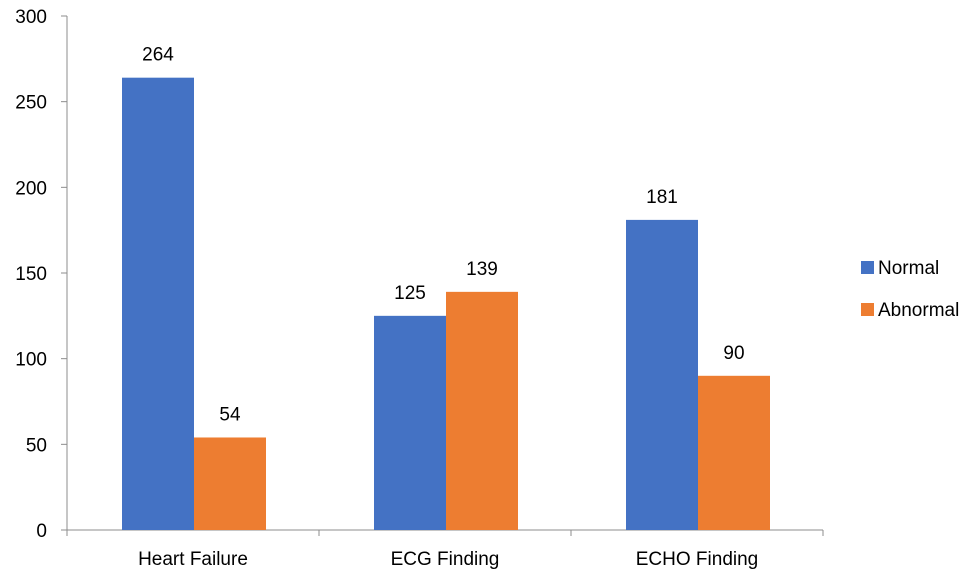 The height and width of the screenshot is (571, 969). Describe the element at coordinates (910, 289) in the screenshot. I see `legend: Normal Abnormal` at that location.